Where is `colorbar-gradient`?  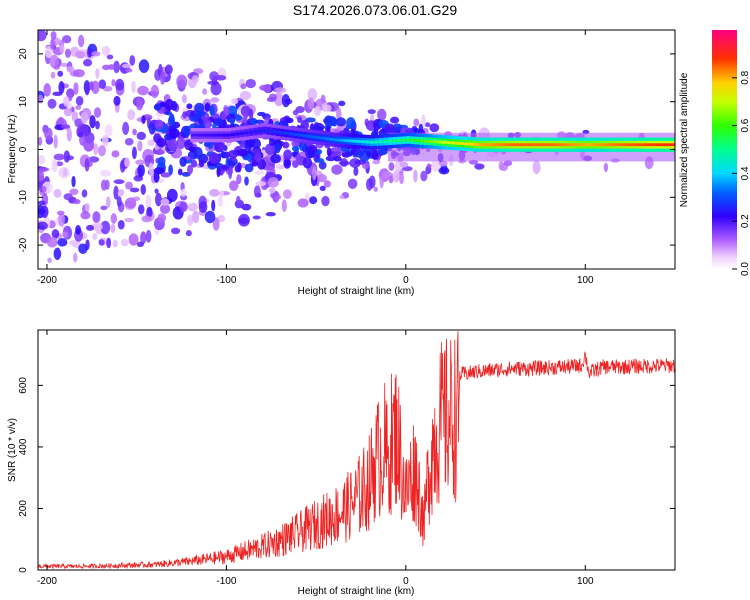 colorbar-gradient is located at coordinates (724, 149).